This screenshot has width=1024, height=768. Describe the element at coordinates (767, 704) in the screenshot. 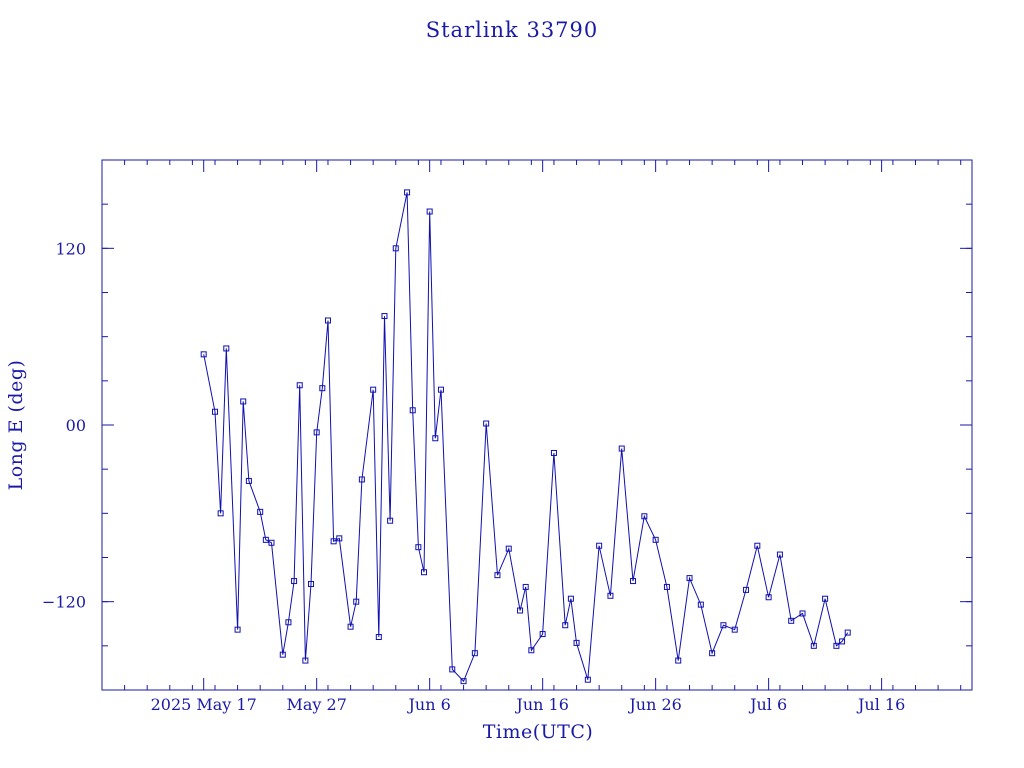

I see `x-tick-label: Jul 6` at that location.